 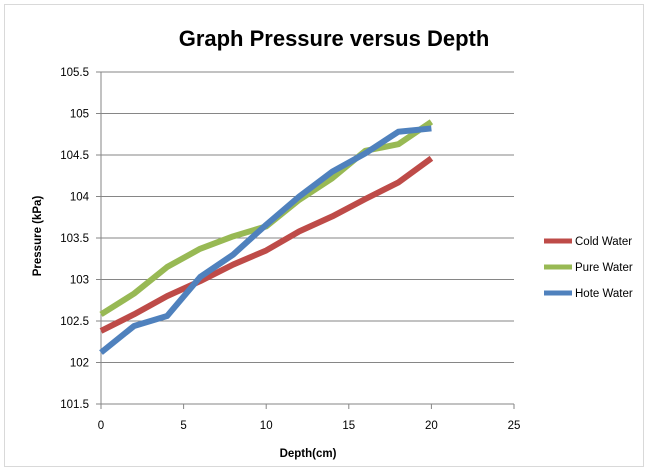 I want to click on y-tick-label: 102, so click(x=79, y=364).